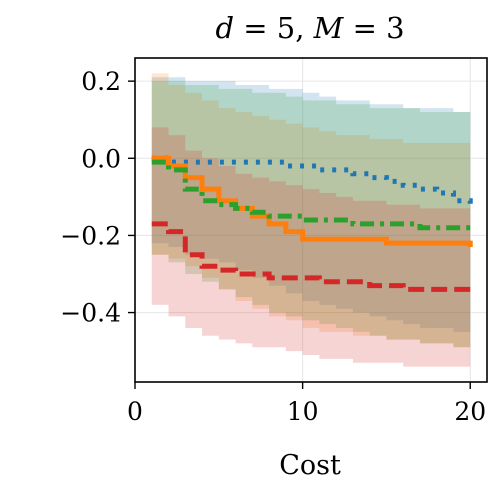  I want to click on x-tick-label: 0, so click(135, 411).